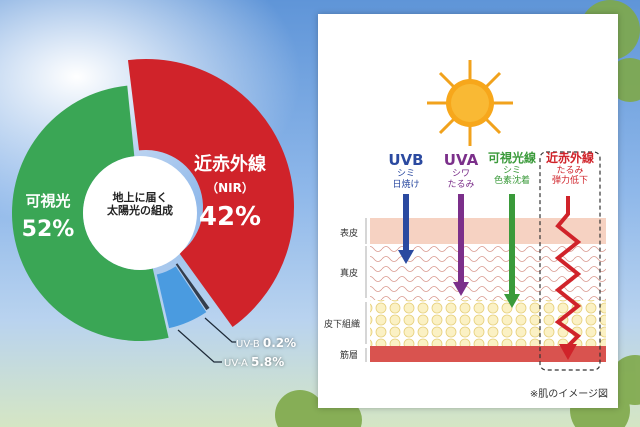  Describe the element at coordinates (470, 103) in the screenshot. I see `sun-icon` at that location.